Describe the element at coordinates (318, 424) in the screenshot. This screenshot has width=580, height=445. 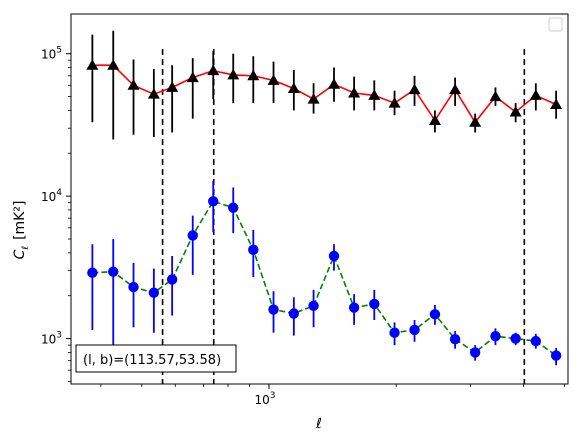
I see `x-axis-label: ℓ` at that location.